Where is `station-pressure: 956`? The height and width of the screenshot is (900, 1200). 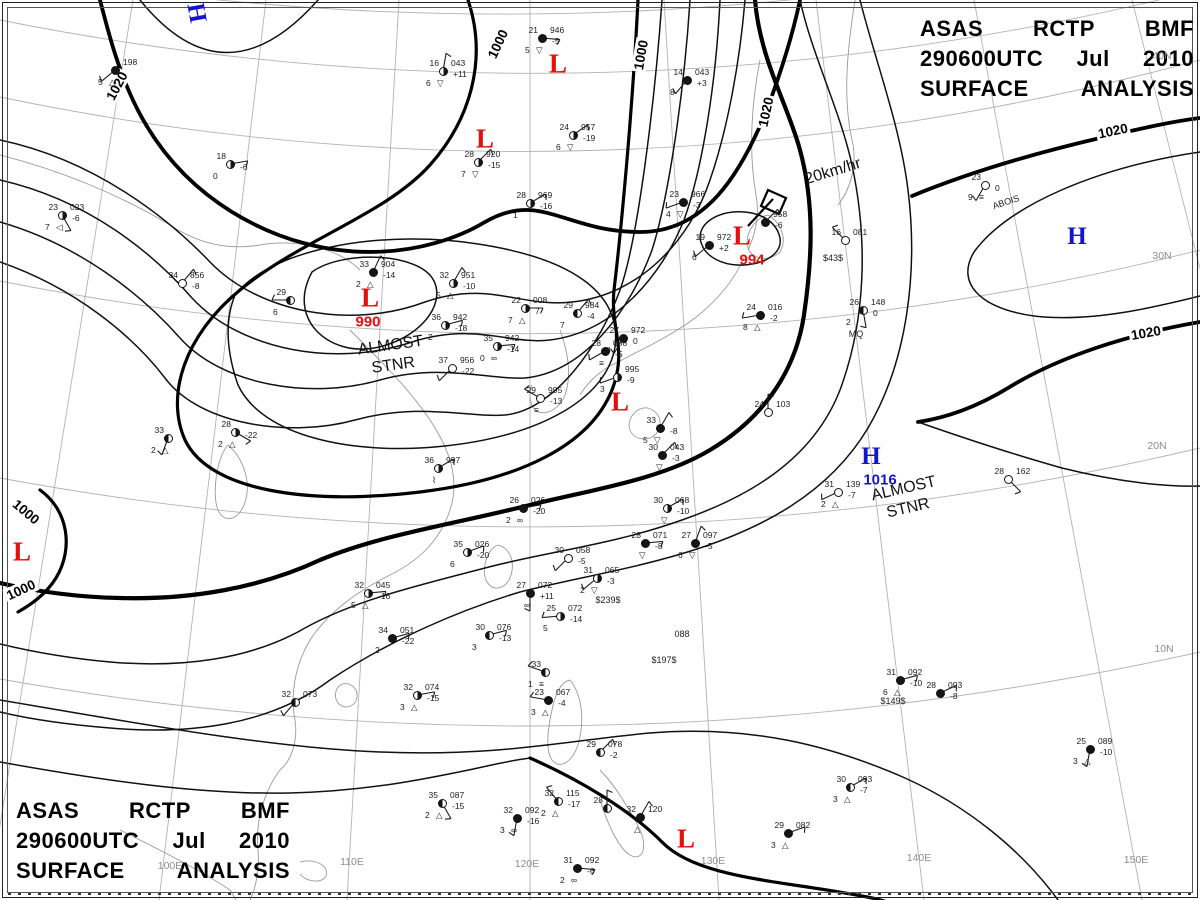 station-pressure: 956 is located at coordinates (467, 360).